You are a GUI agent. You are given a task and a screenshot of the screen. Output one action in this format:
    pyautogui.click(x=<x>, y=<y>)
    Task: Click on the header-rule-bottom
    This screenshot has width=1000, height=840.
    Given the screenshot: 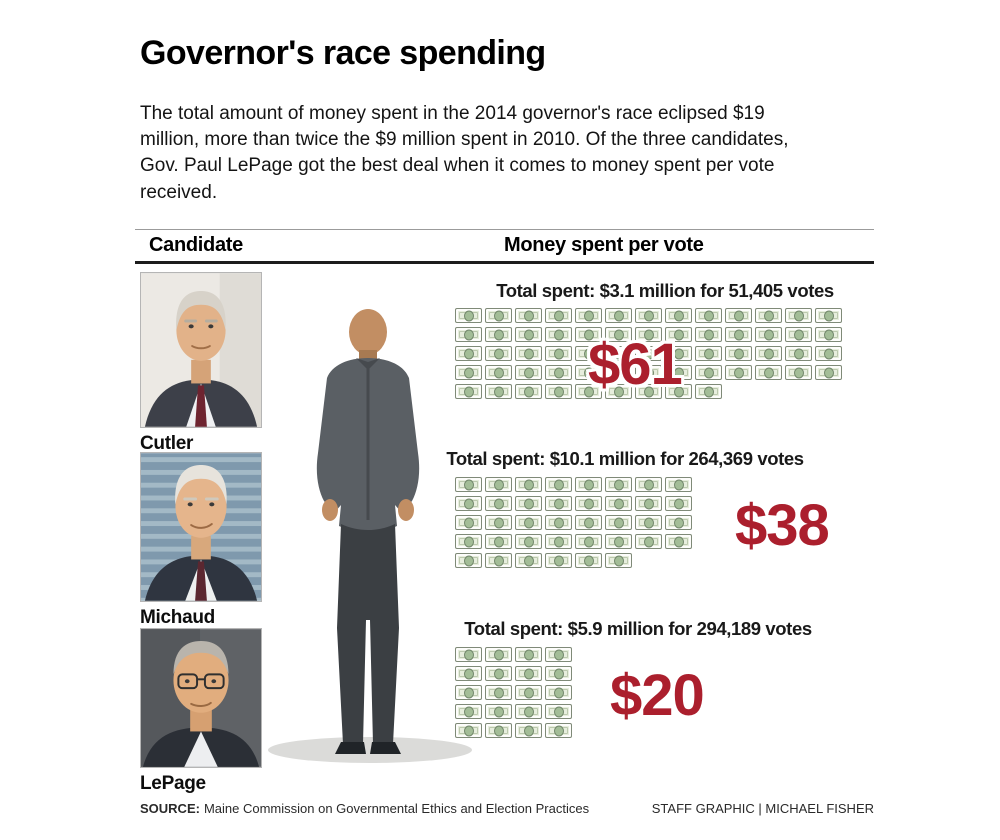 What is the action you would take?
    pyautogui.click(x=504, y=262)
    